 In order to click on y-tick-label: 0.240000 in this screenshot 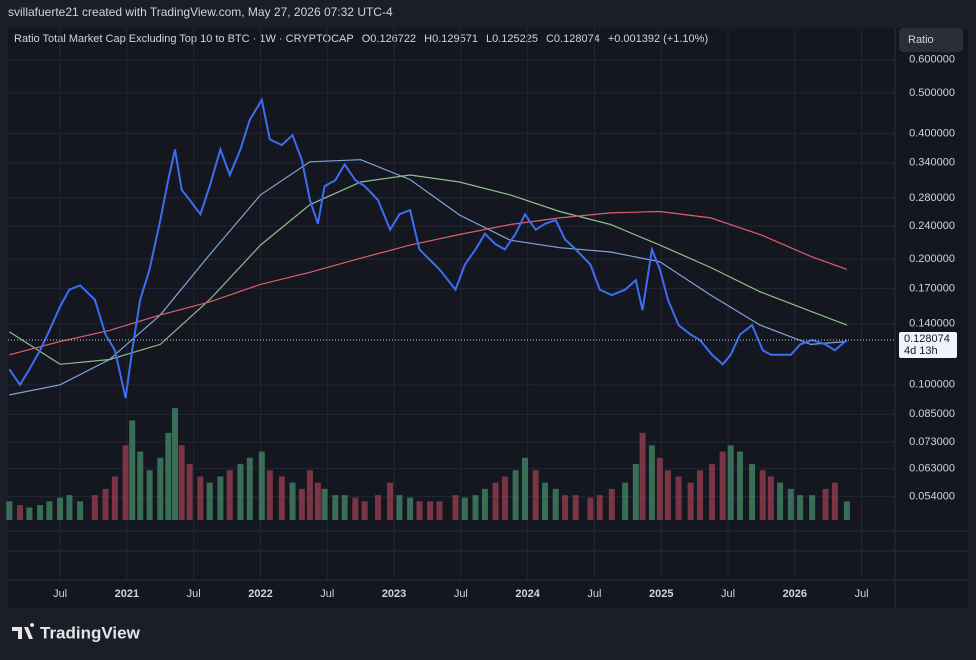, I will do `click(932, 226)`.